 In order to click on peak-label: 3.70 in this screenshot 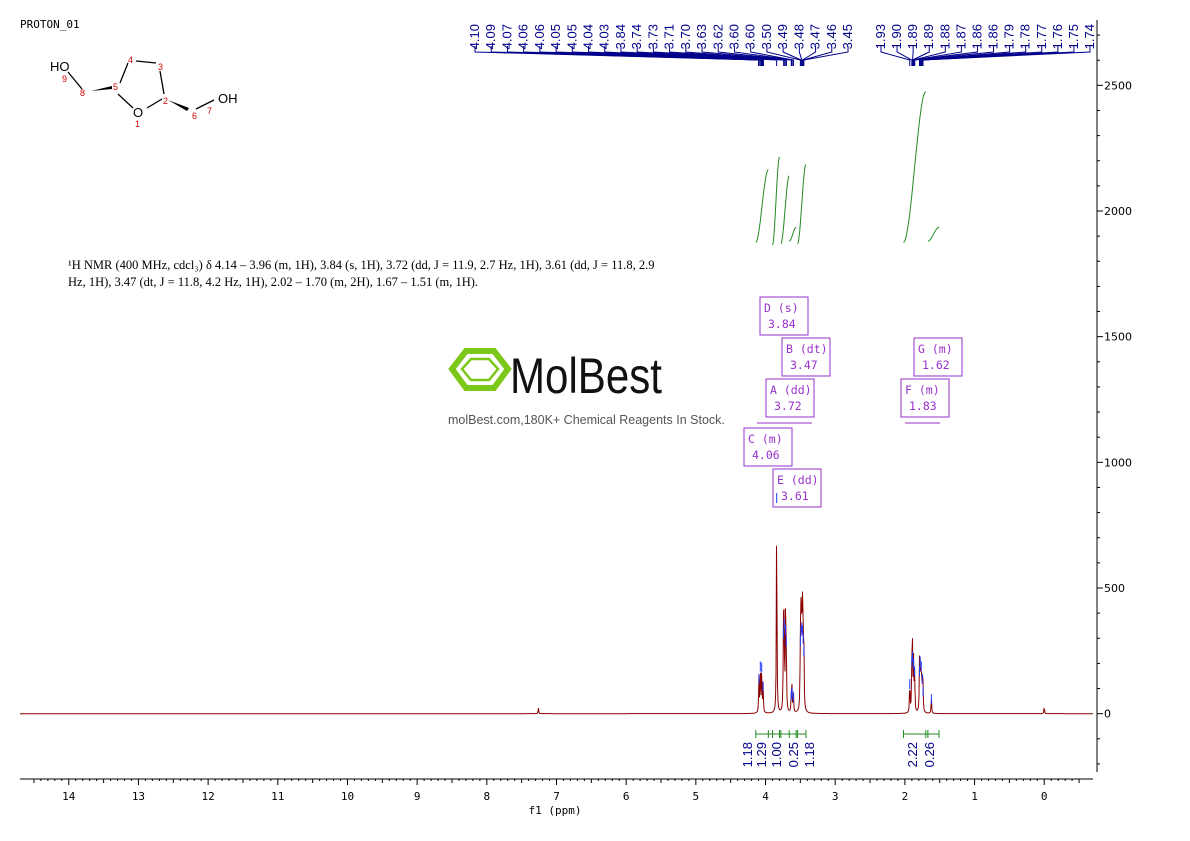, I will do `click(685, 36)`.